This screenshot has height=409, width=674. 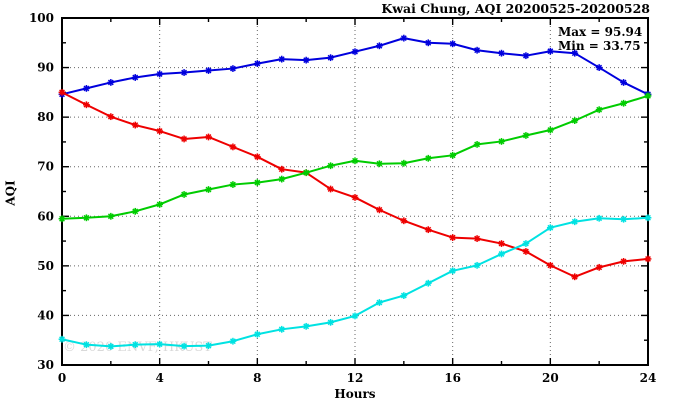 What do you see at coordinates (45, 167) in the screenshot?
I see `y-tick-label: 70` at bounding box center [45, 167].